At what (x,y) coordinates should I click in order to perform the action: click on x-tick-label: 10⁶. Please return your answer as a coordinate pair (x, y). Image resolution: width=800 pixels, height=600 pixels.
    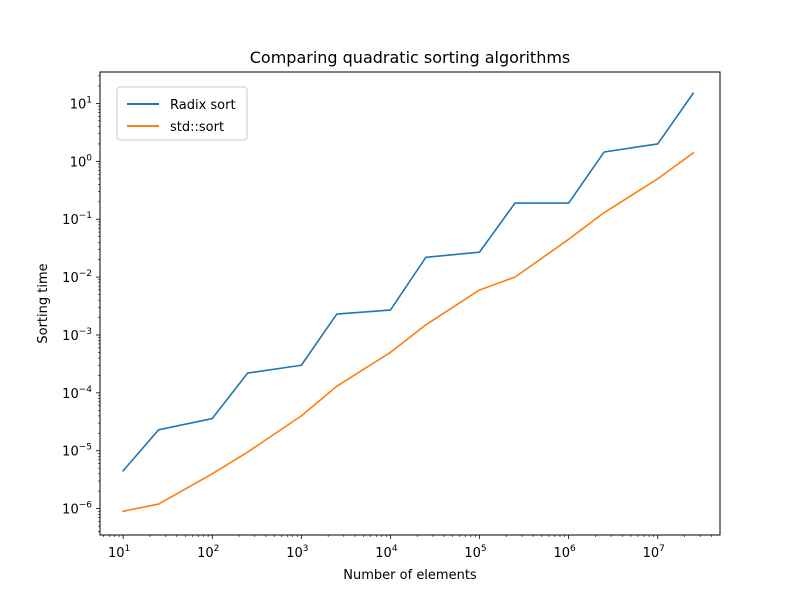
    Looking at the image, I should click on (564, 552).